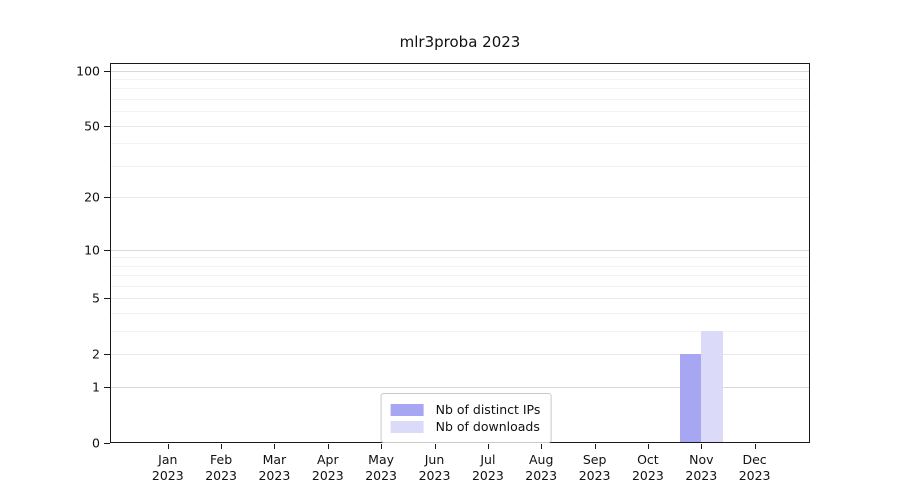 Image resolution: width=900 pixels, height=500 pixels. I want to click on chart-title: mlr3proba 2023, so click(460, 42).